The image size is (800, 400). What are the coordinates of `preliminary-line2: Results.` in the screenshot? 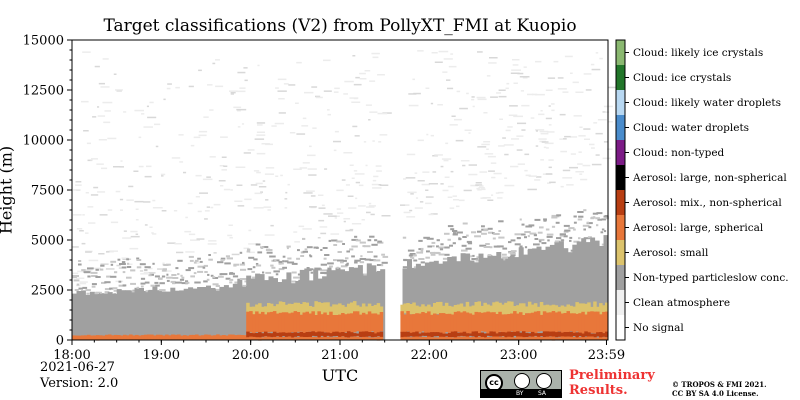 It's located at (598, 390).